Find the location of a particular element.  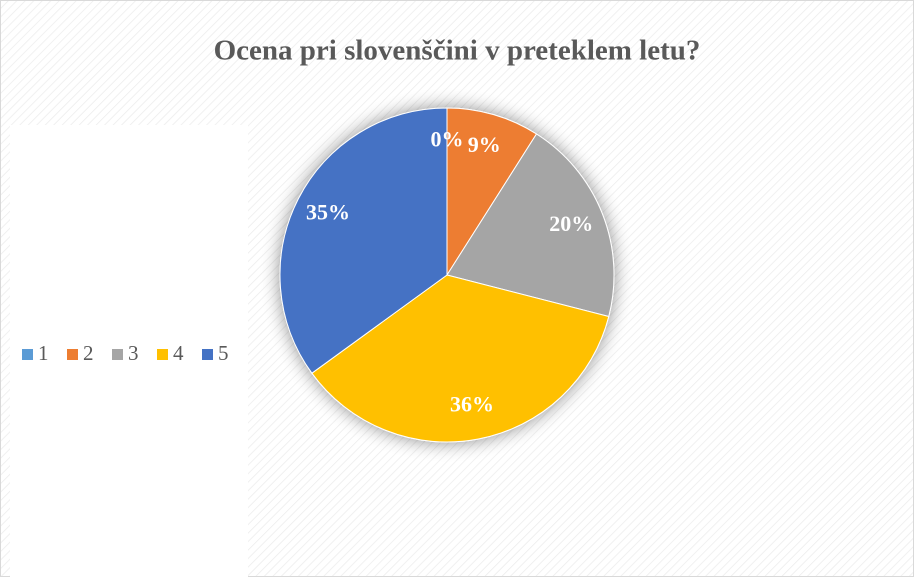

data-label: 20% is located at coordinates (571, 223).